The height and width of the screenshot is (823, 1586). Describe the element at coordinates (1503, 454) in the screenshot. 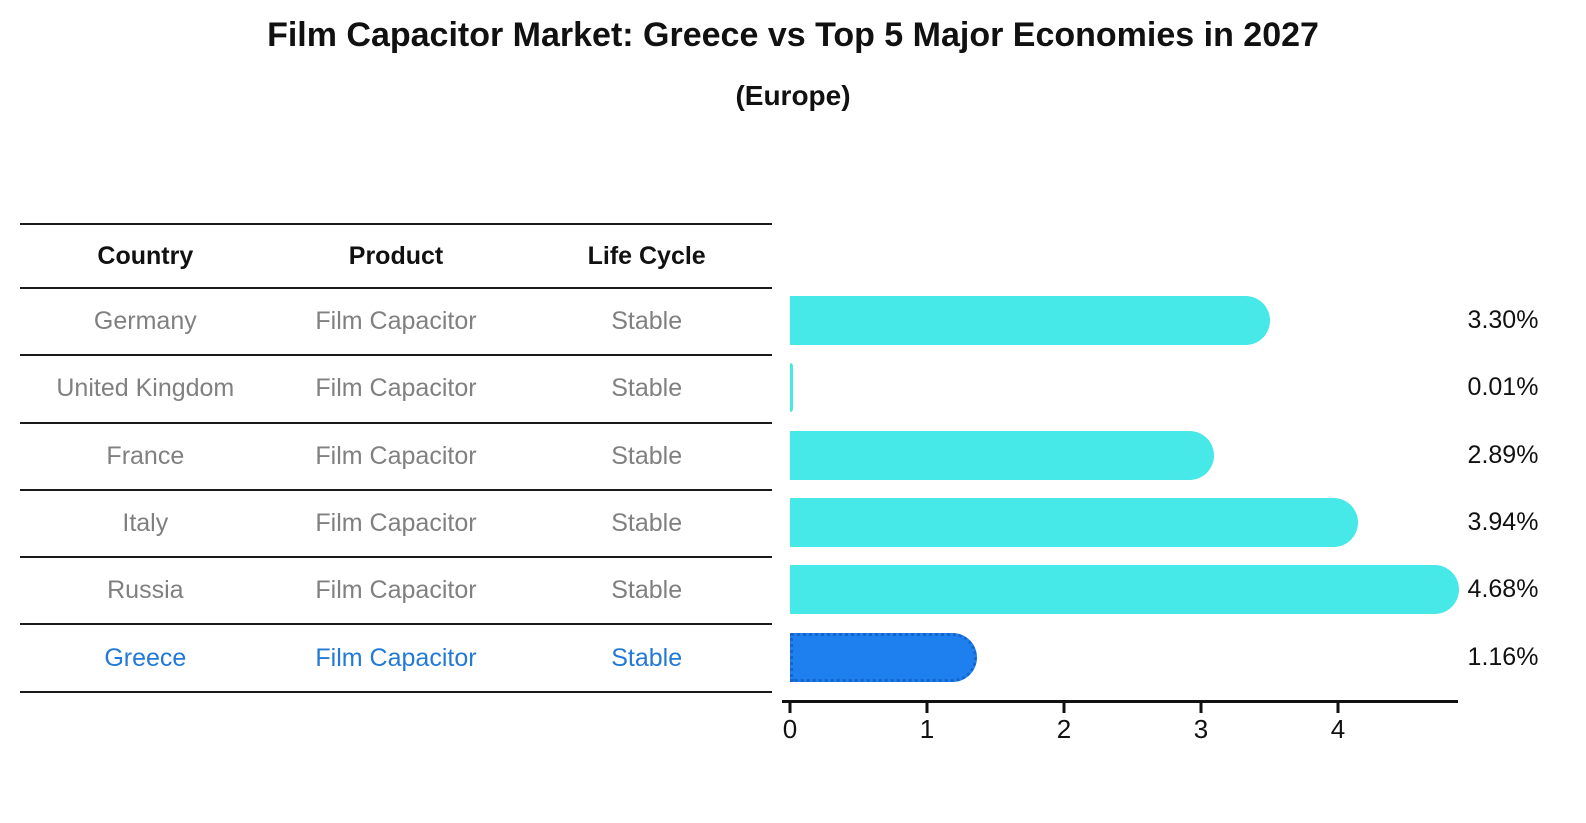

I see `value-label: 2.89%` at that location.